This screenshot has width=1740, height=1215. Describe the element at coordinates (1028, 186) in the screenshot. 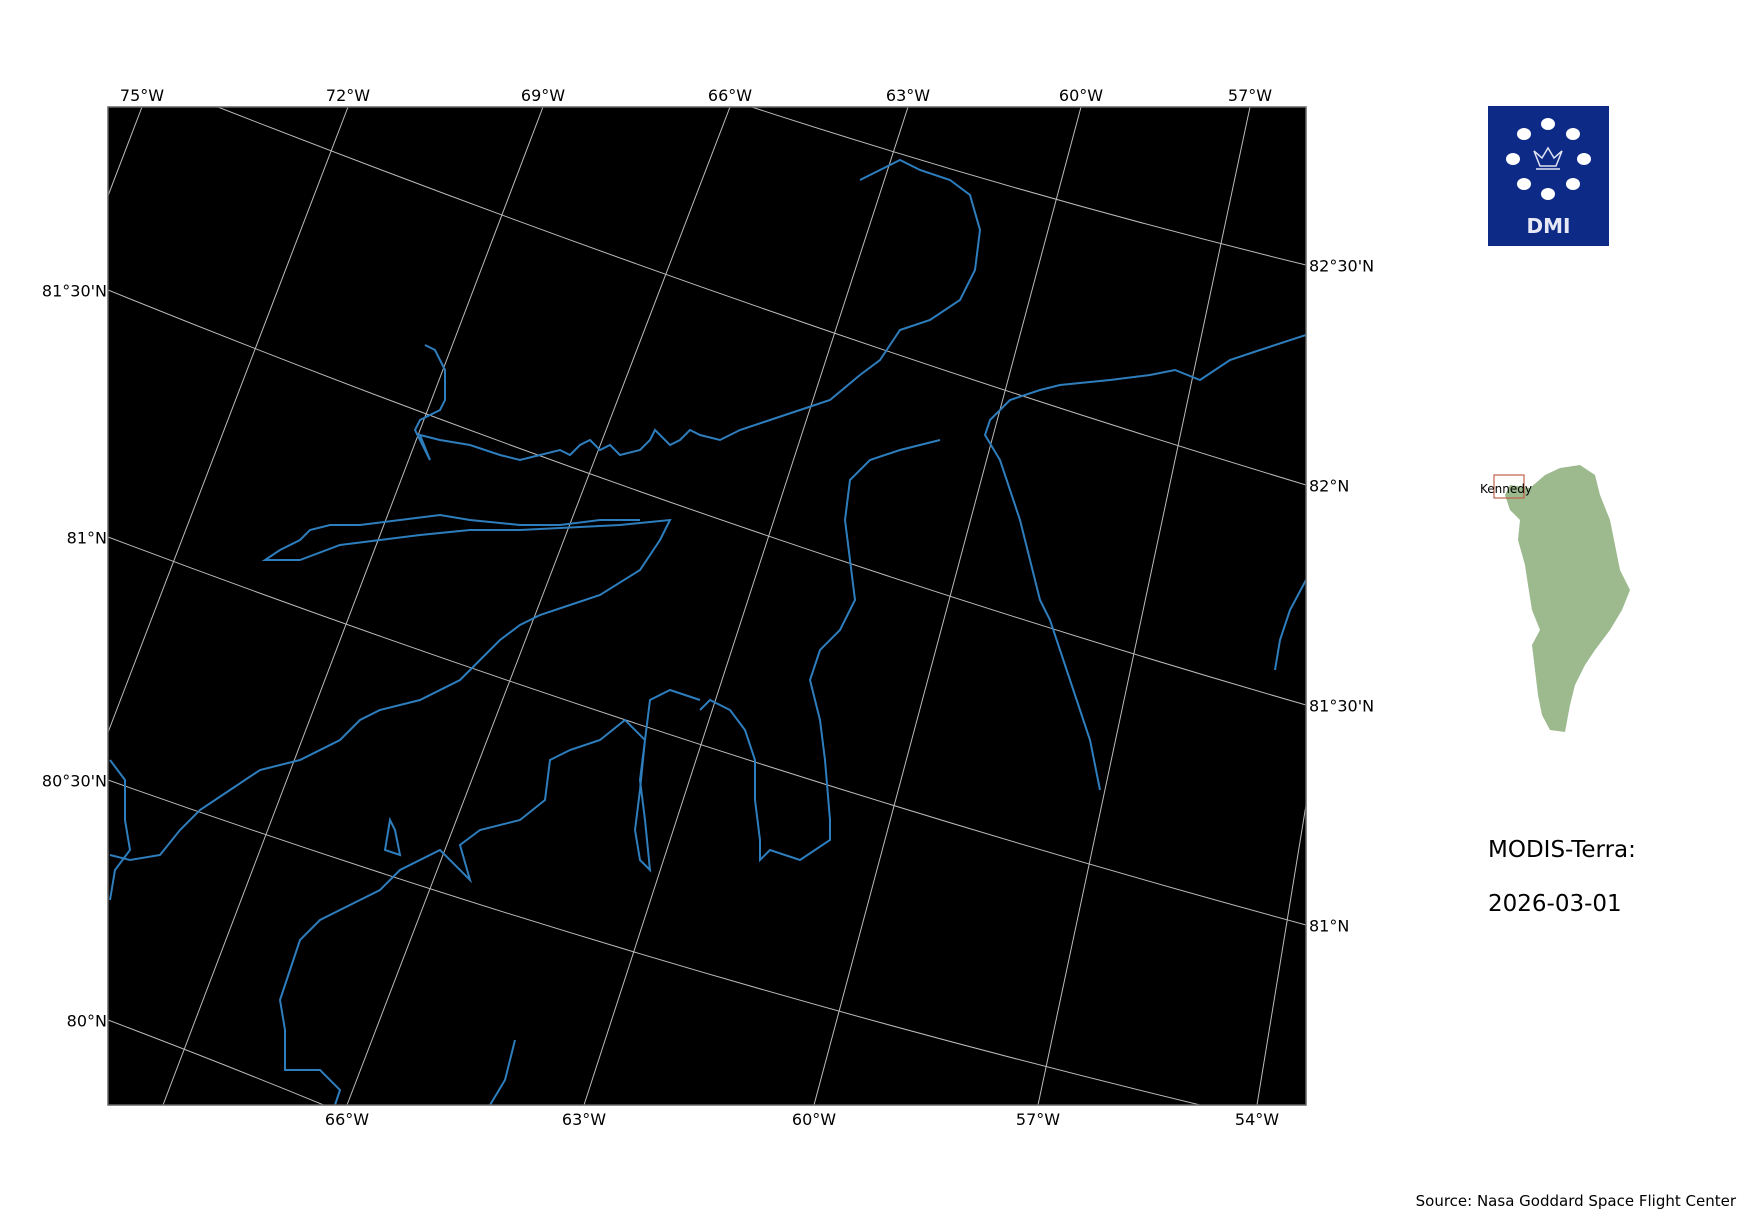

I see `parallel-82-30n` at that location.